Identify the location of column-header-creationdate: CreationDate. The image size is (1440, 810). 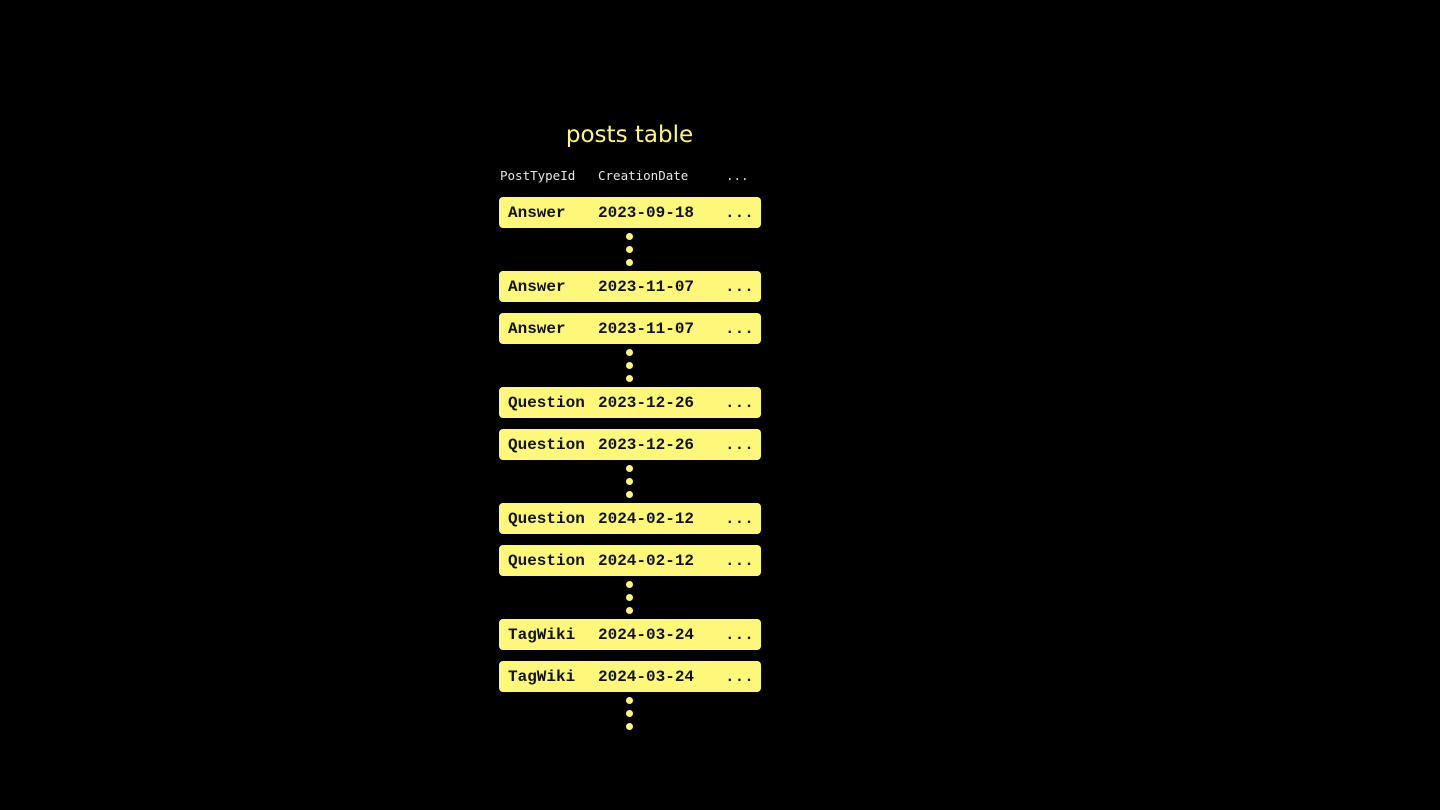
(643, 175).